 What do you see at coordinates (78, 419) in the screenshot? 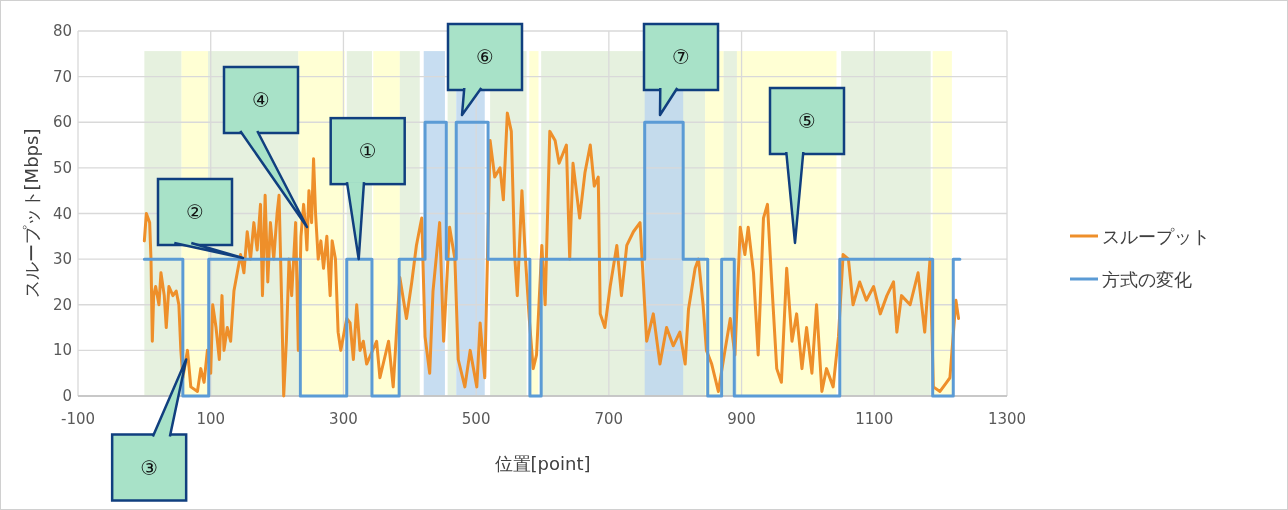
I see `x-tick-label: -100` at bounding box center [78, 419].